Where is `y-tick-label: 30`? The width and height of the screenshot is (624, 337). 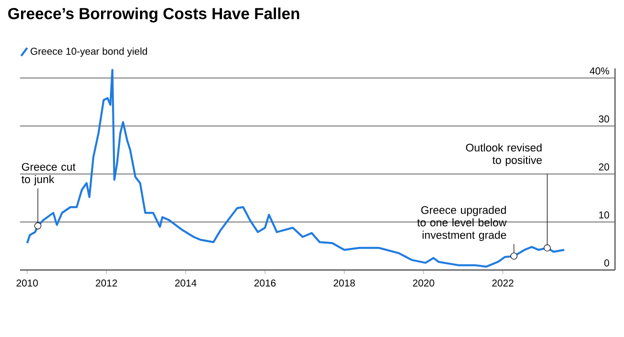
y-tick-label: 30 is located at coordinates (604, 118).